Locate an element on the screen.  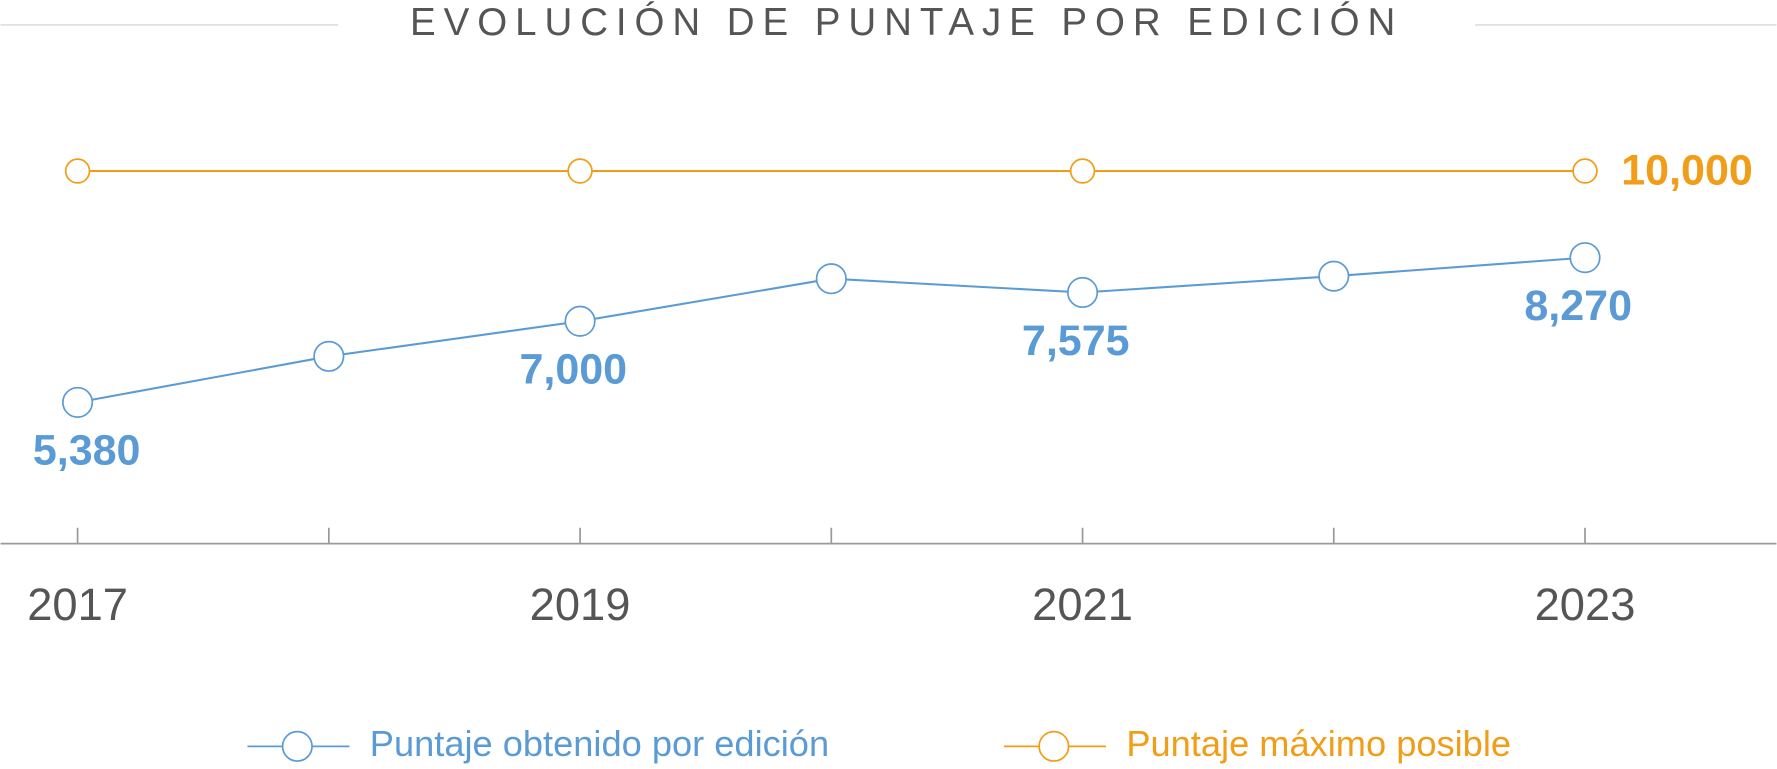
legend-label: Puntaje máximo posible is located at coordinates (1318, 743).